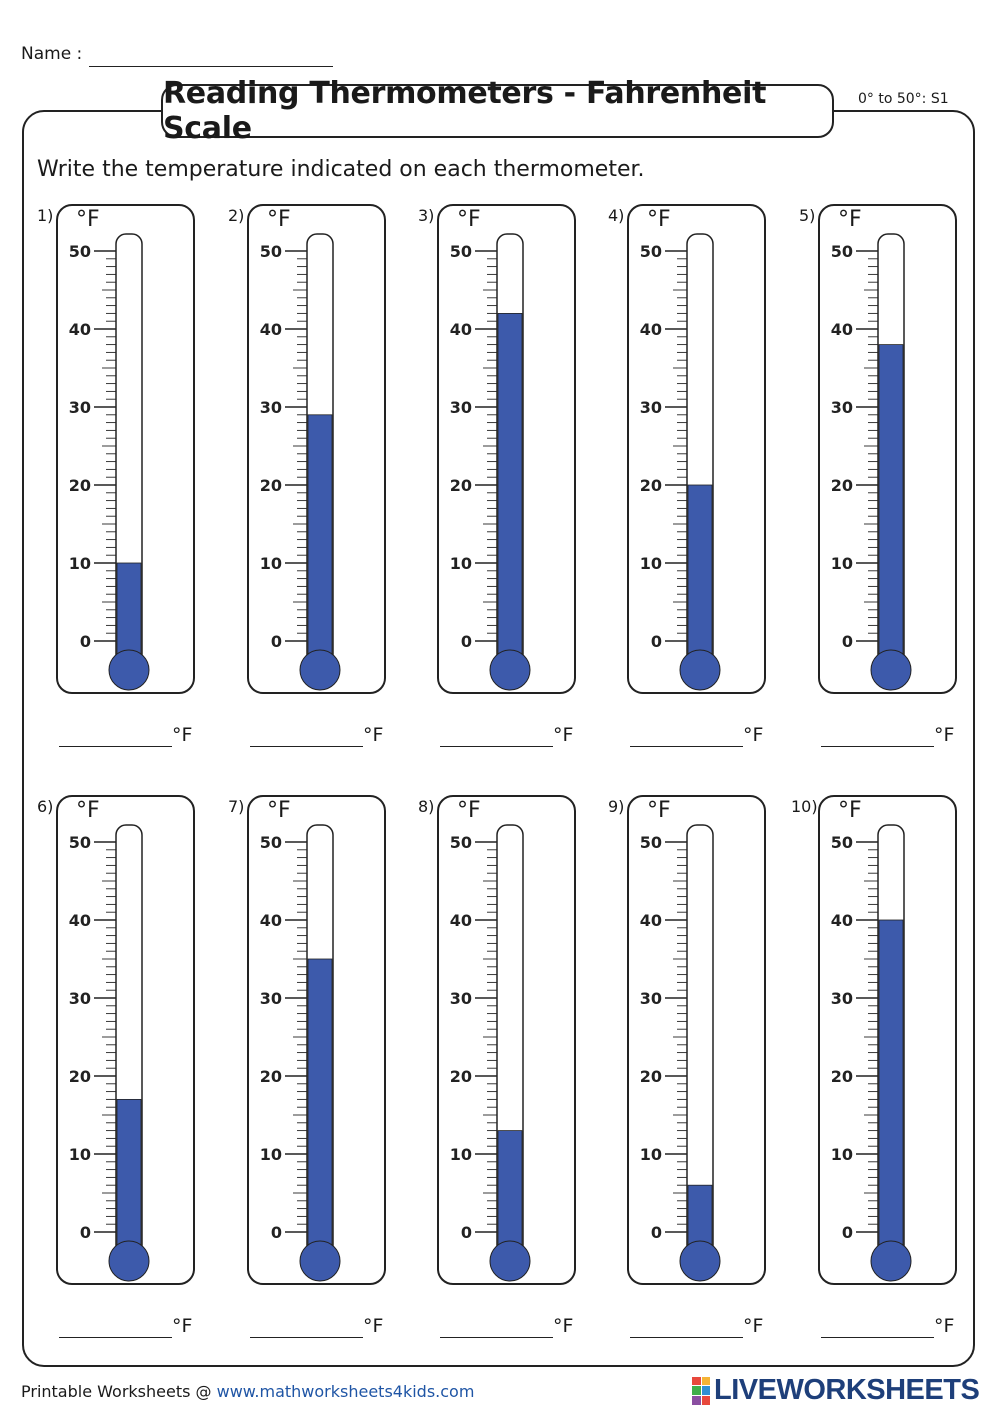 The image size is (1000, 1415). I want to click on name-label: Name :, so click(52, 54).